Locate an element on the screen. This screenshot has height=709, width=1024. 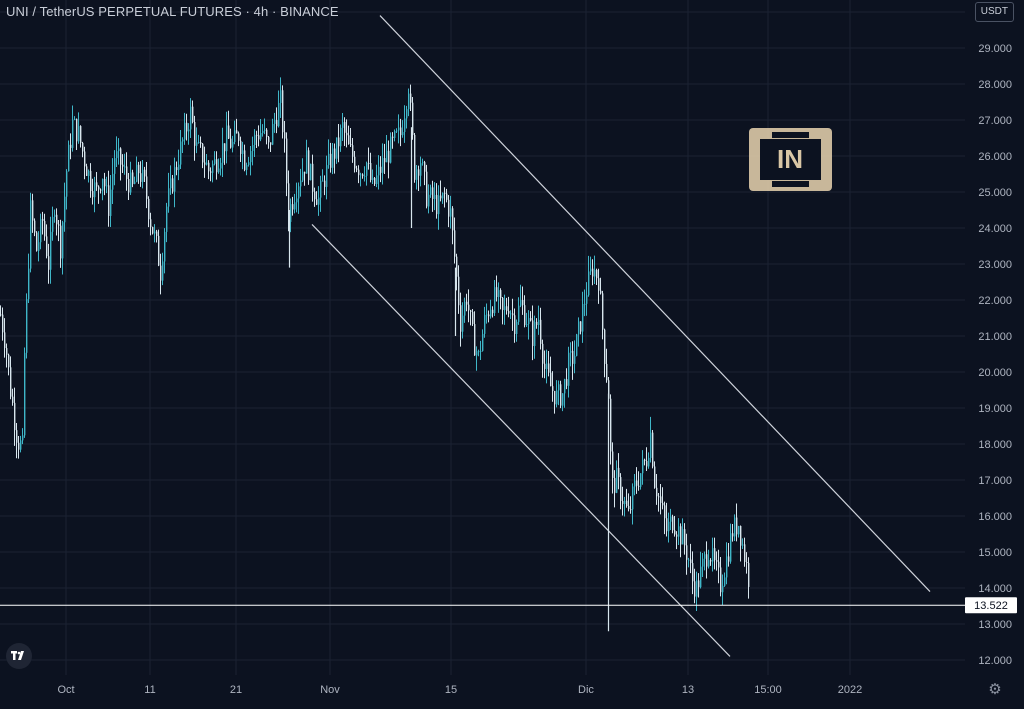
x-tick-label: 15:00 is located at coordinates (768, 690).